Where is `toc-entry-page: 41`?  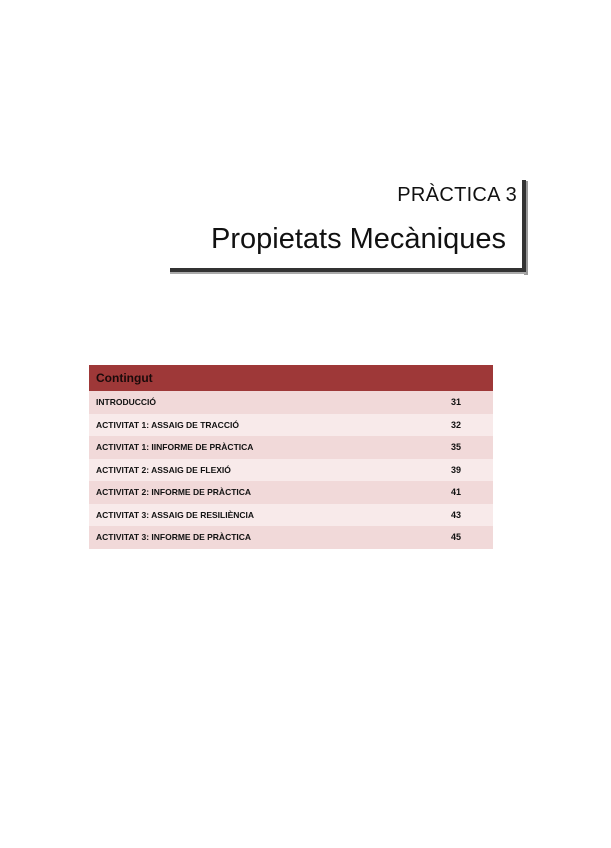 toc-entry-page: 41 is located at coordinates (455, 492).